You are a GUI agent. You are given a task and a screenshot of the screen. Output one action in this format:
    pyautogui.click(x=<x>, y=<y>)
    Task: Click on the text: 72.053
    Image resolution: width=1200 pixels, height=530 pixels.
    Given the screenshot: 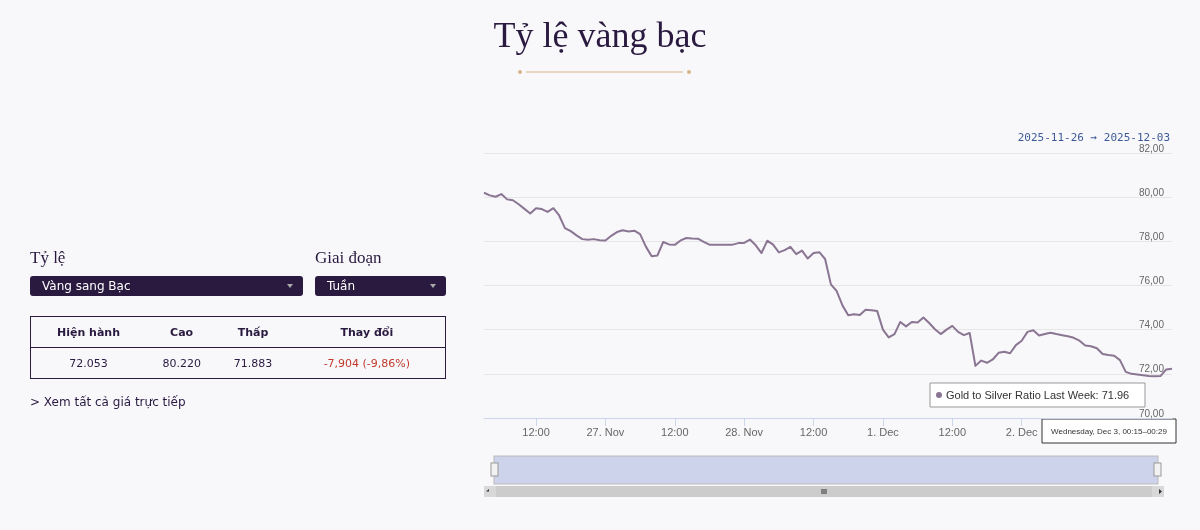 What is the action you would take?
    pyautogui.click(x=88, y=363)
    